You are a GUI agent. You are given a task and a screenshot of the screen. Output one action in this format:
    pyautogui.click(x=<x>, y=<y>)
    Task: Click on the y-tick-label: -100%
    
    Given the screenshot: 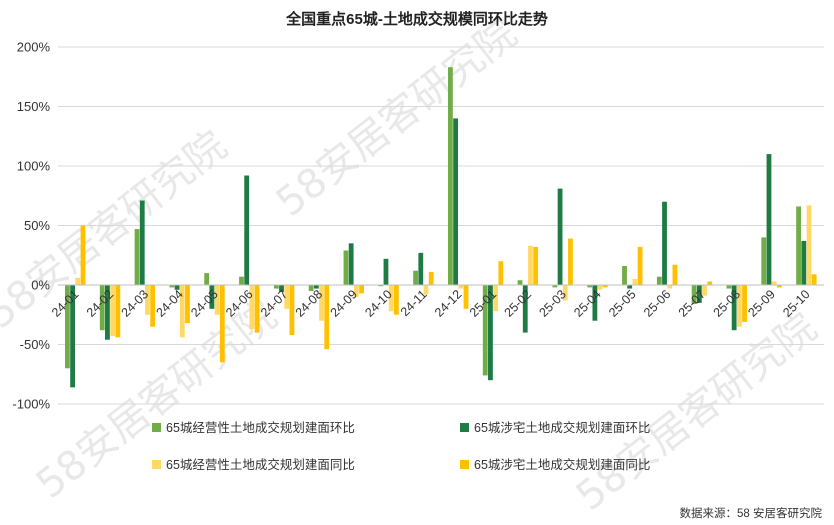 What is the action you would take?
    pyautogui.click(x=31, y=404)
    